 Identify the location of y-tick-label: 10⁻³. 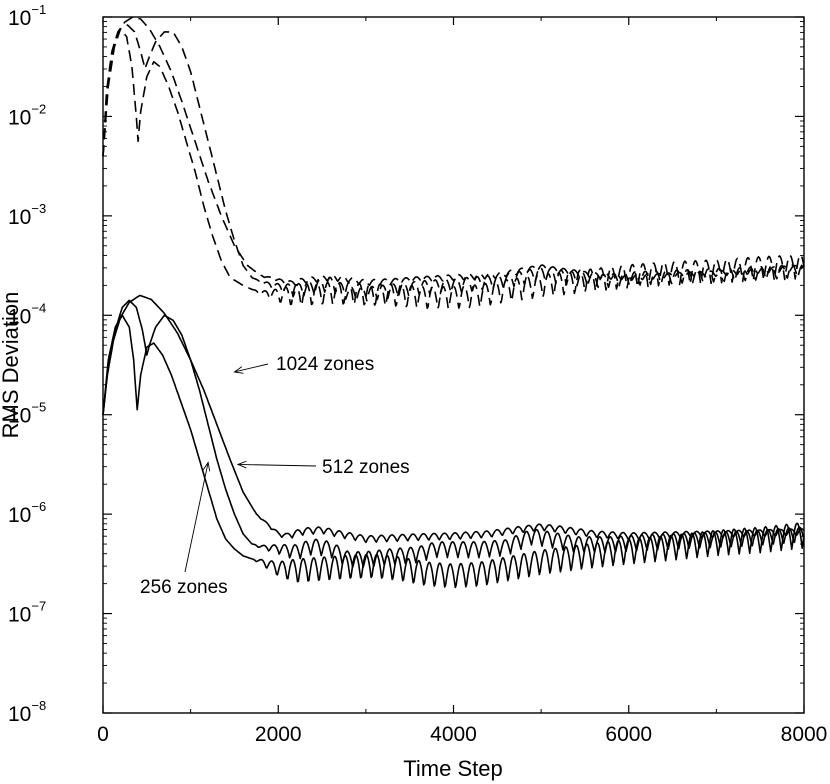
(27, 215).